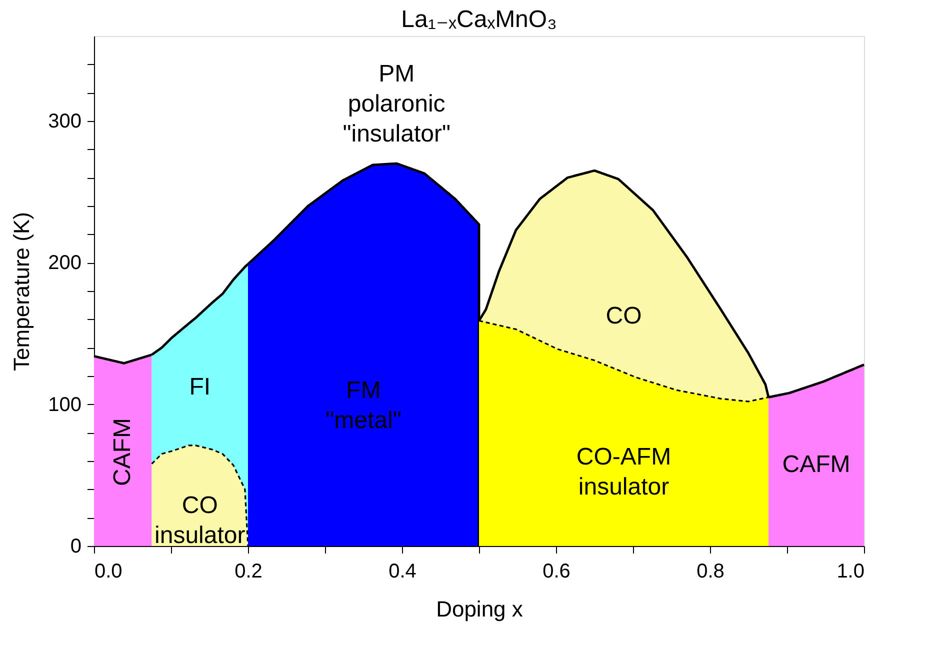  What do you see at coordinates (200, 521) in the screenshot?
I see `series-label: CO insulator` at bounding box center [200, 521].